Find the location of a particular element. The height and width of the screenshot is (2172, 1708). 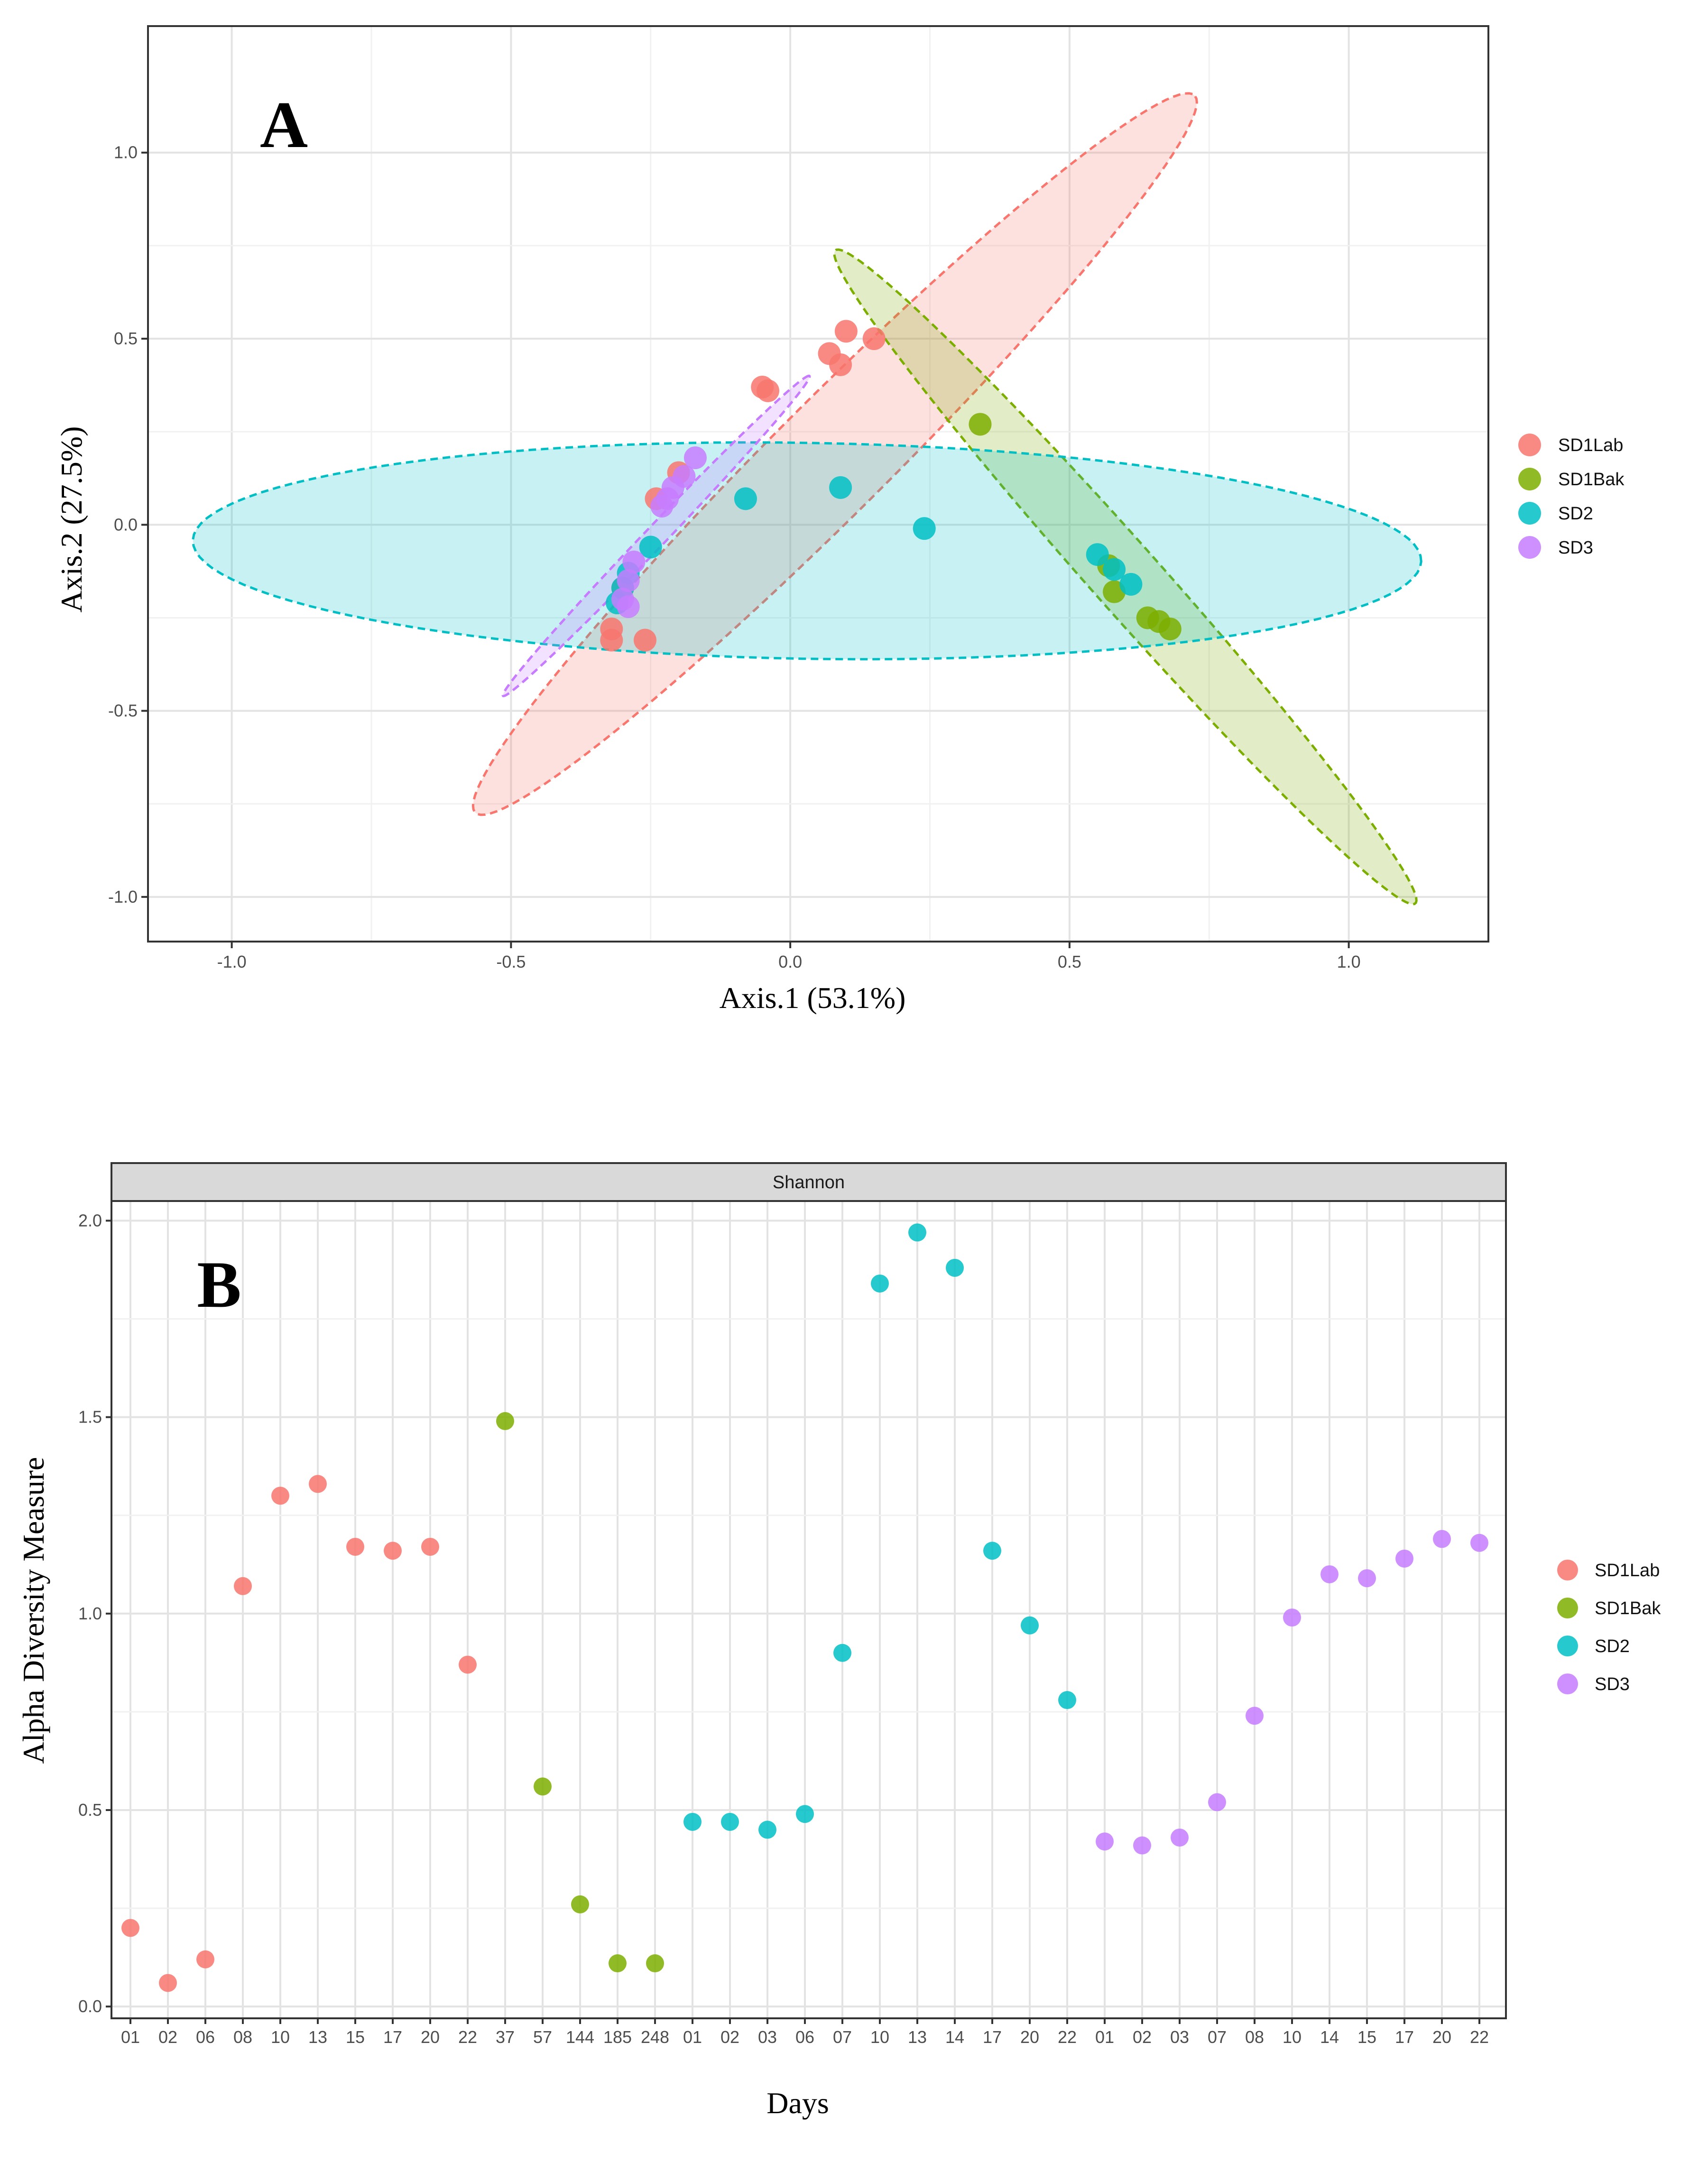

panel-a-legend-label: SD1Bak is located at coordinates (1591, 480).